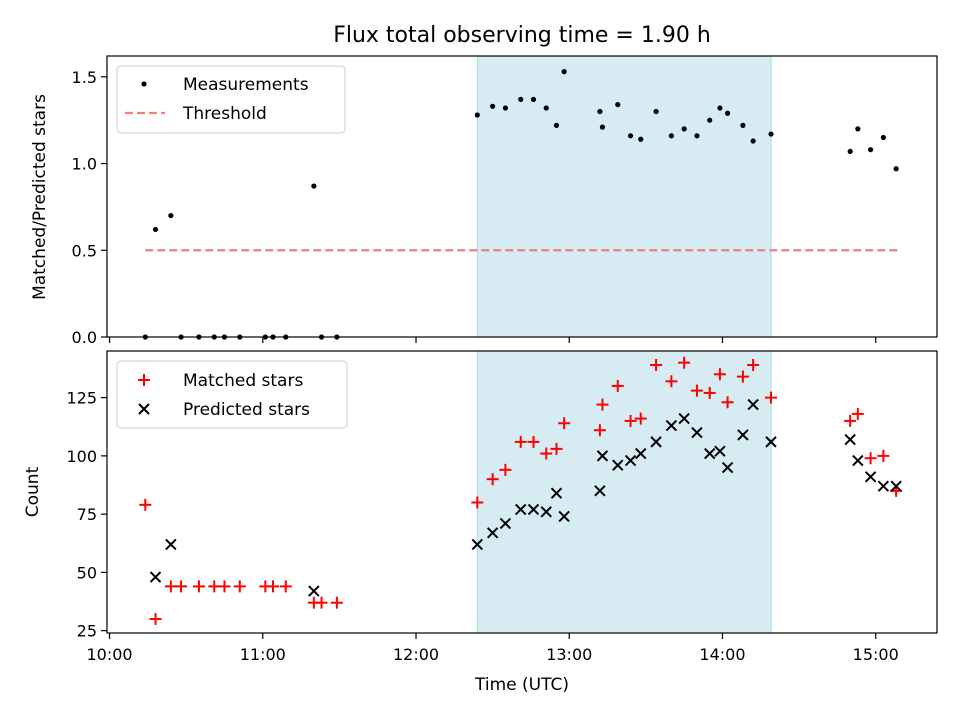 This screenshot has width=960, height=720. Describe the element at coordinates (144, 380) in the screenshot. I see `legend-matched-marker` at that location.